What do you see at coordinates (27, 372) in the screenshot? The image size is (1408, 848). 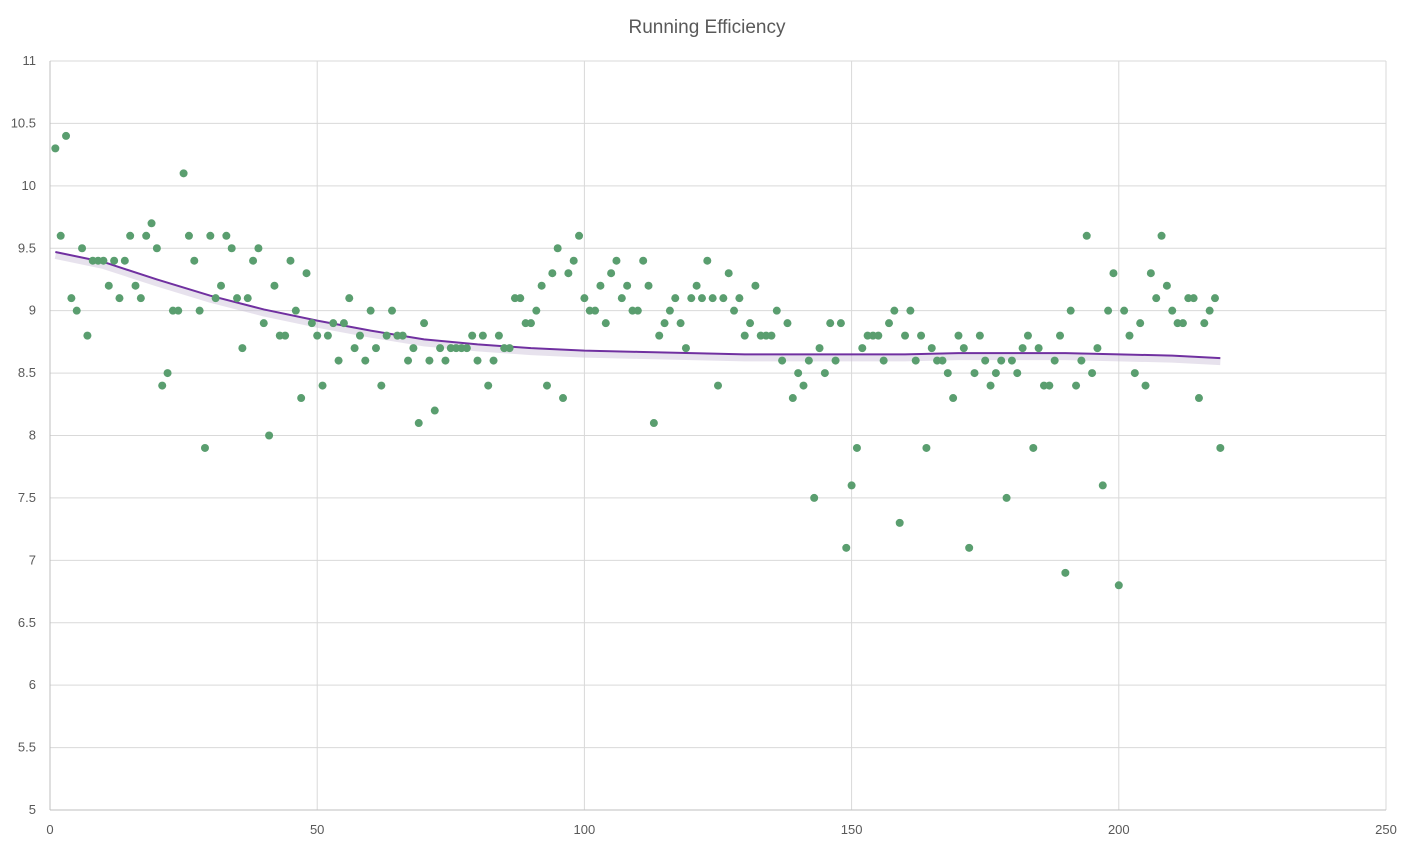 I see `y-tick-label: 8.5` at bounding box center [27, 372].